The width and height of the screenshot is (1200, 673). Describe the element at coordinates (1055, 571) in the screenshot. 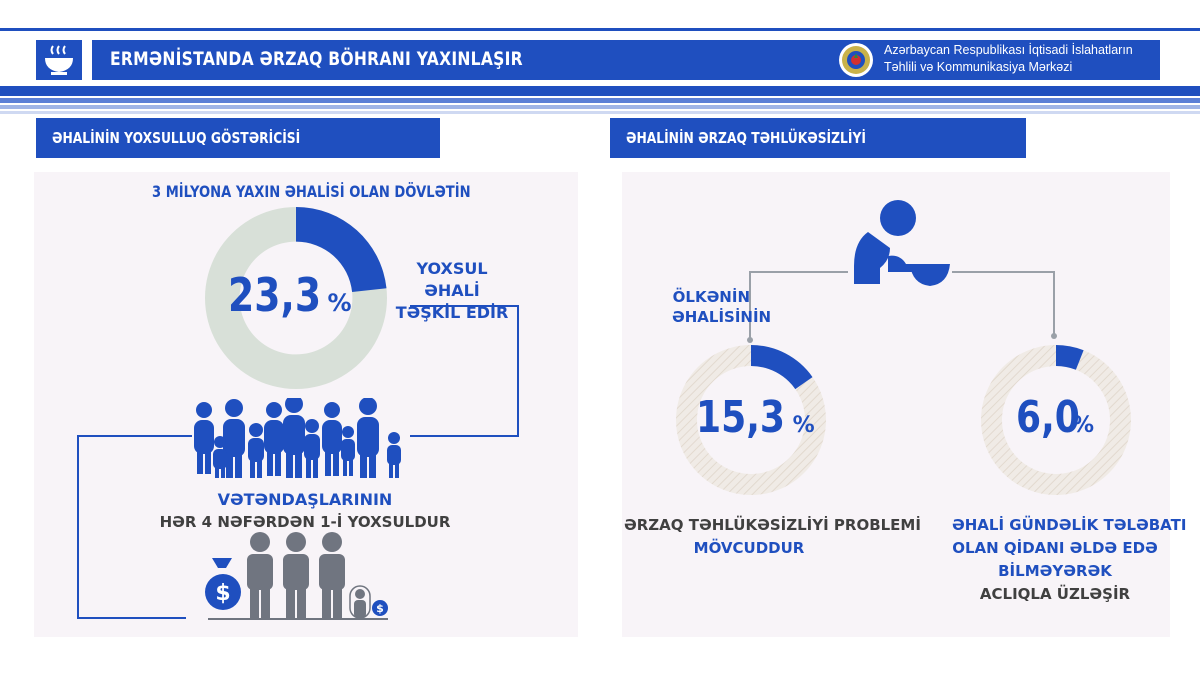

I see `hunger-caption-line-3: BİLMƏYƏRƏK` at that location.